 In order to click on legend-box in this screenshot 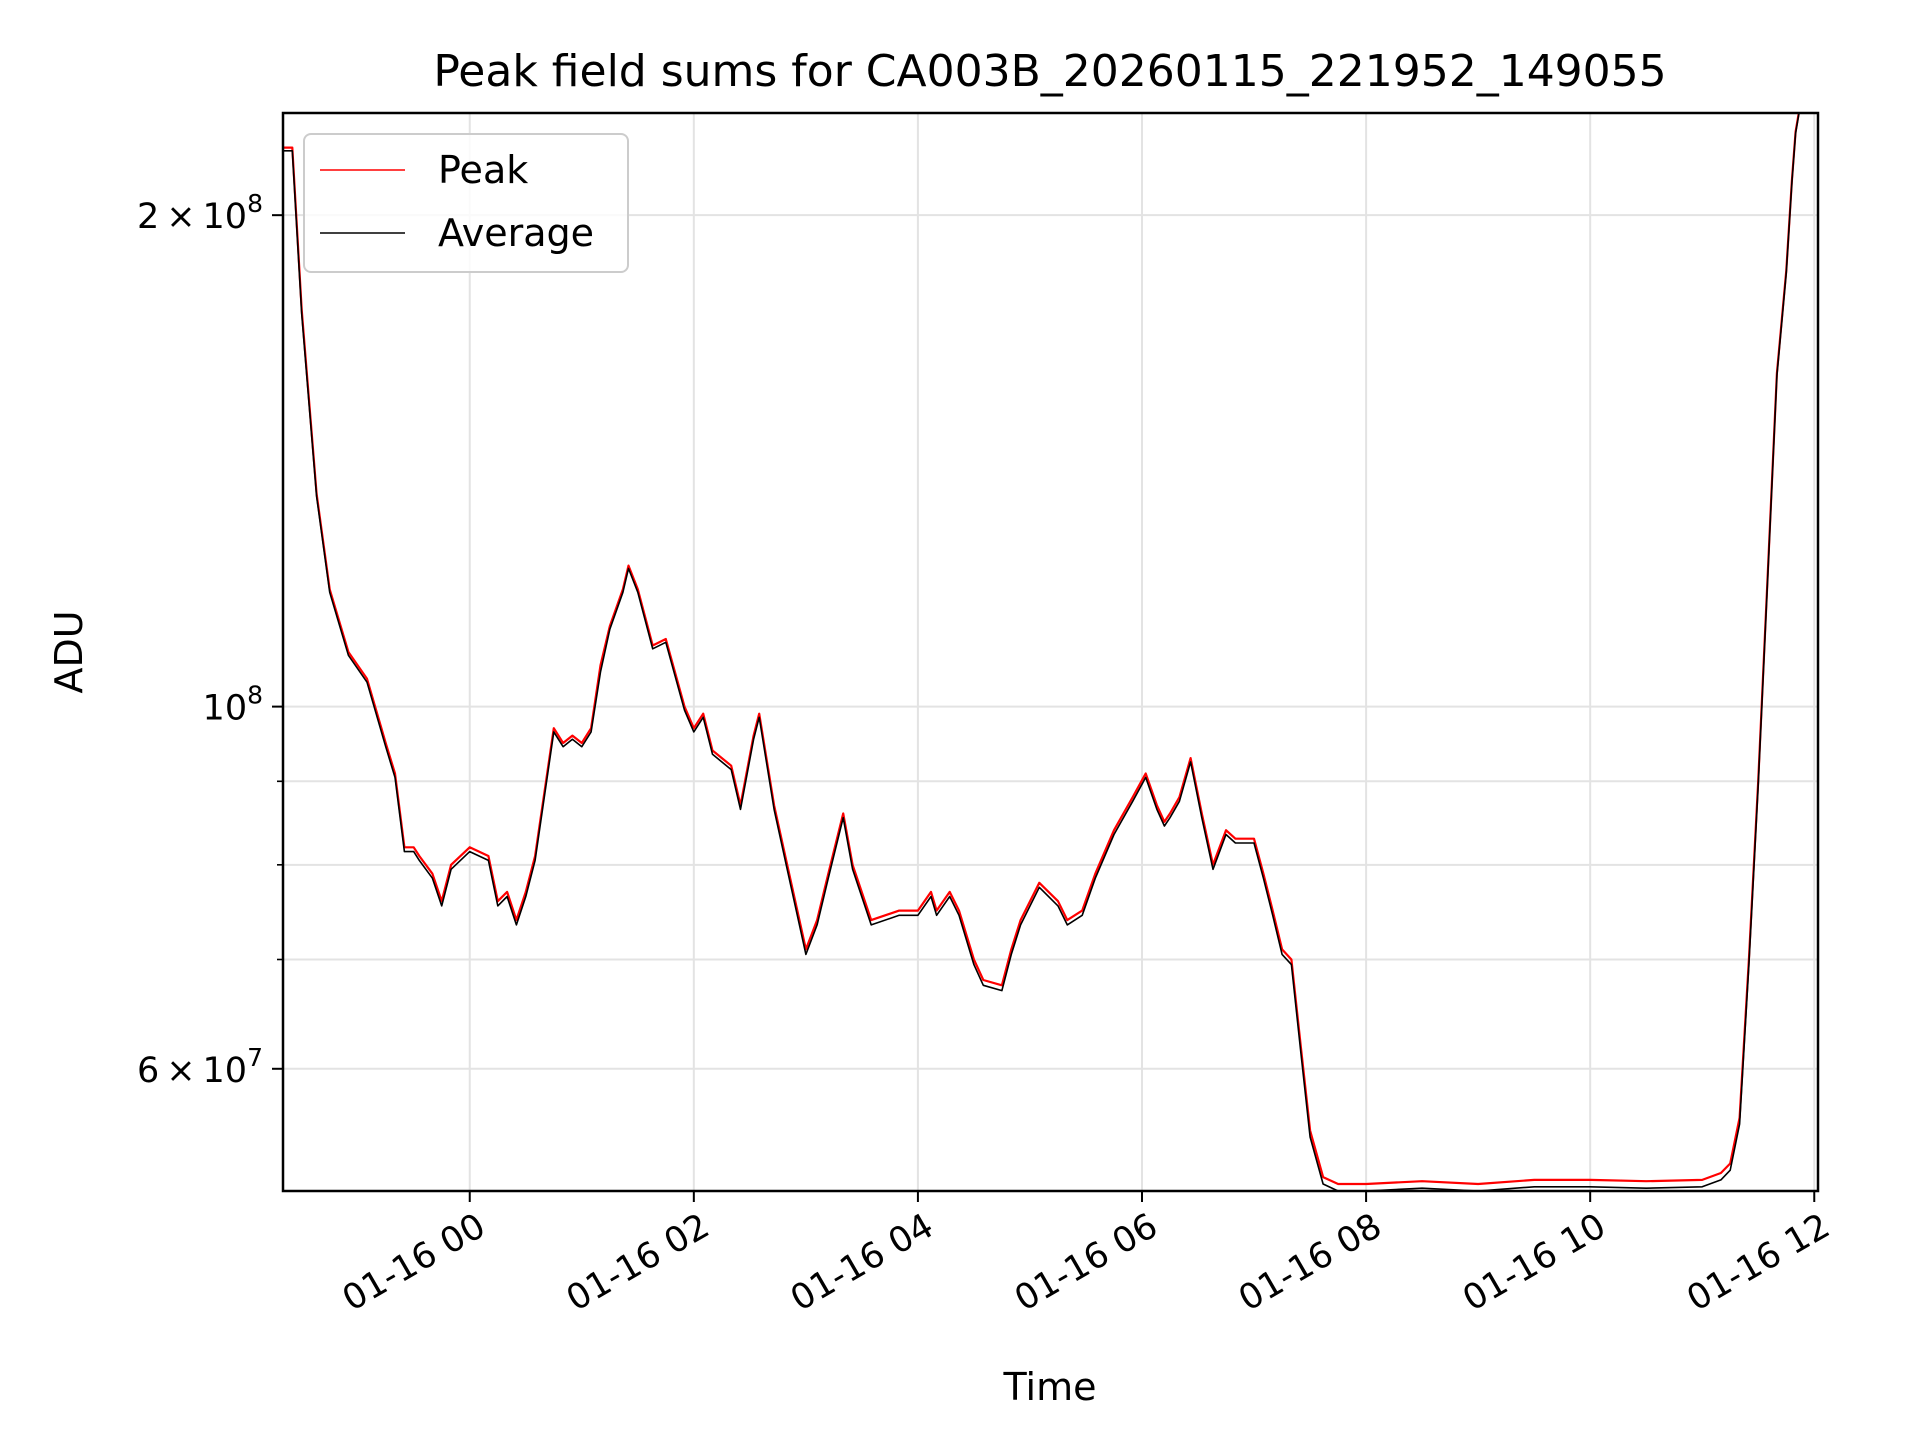, I will do `click(466, 203)`.